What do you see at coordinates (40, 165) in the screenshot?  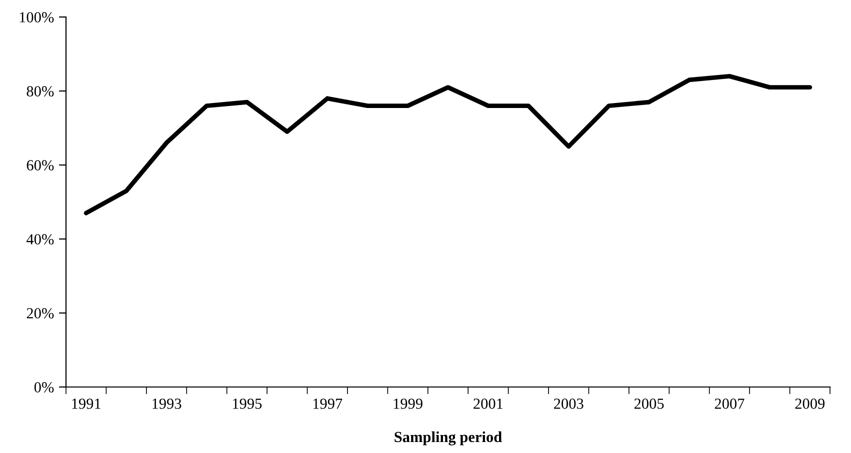 I see `y-tick-label: 60%` at bounding box center [40, 165].